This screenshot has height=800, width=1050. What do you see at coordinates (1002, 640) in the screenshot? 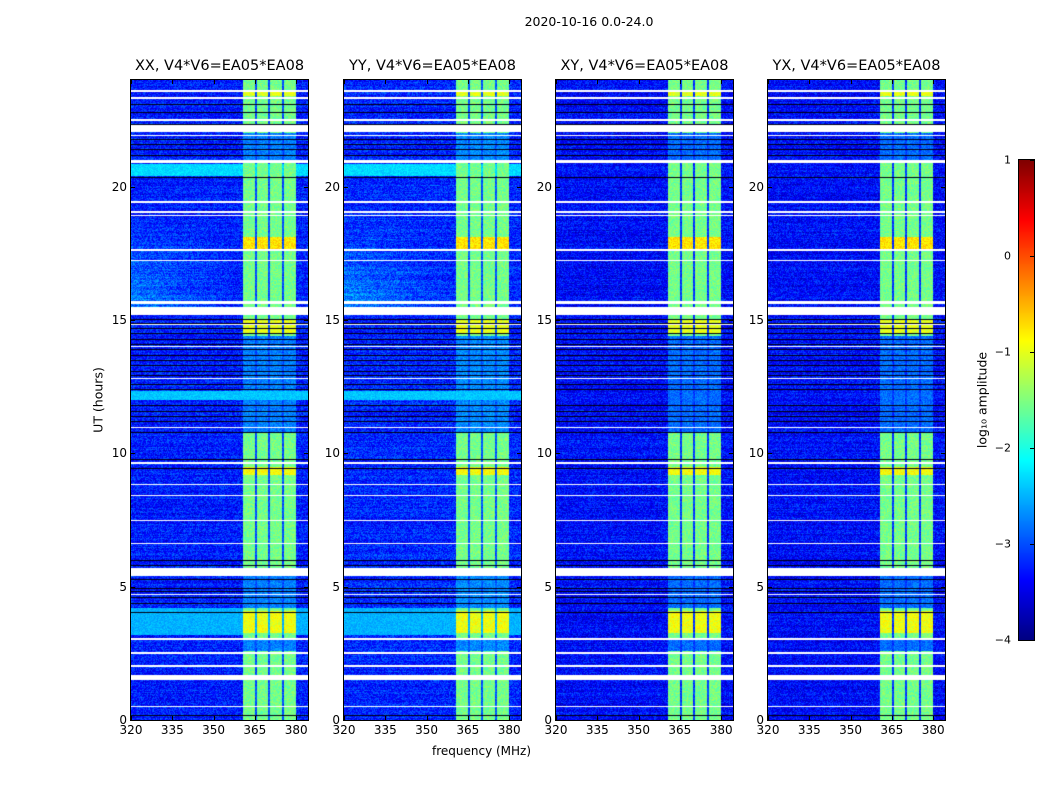
I see `colorbar-tick-label: −4` at bounding box center [1002, 640].